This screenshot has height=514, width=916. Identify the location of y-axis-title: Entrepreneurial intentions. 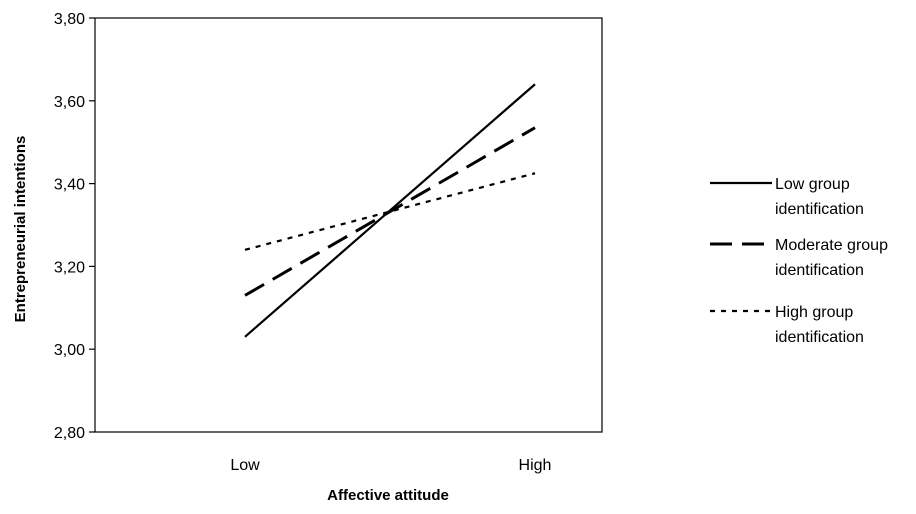
(20, 229).